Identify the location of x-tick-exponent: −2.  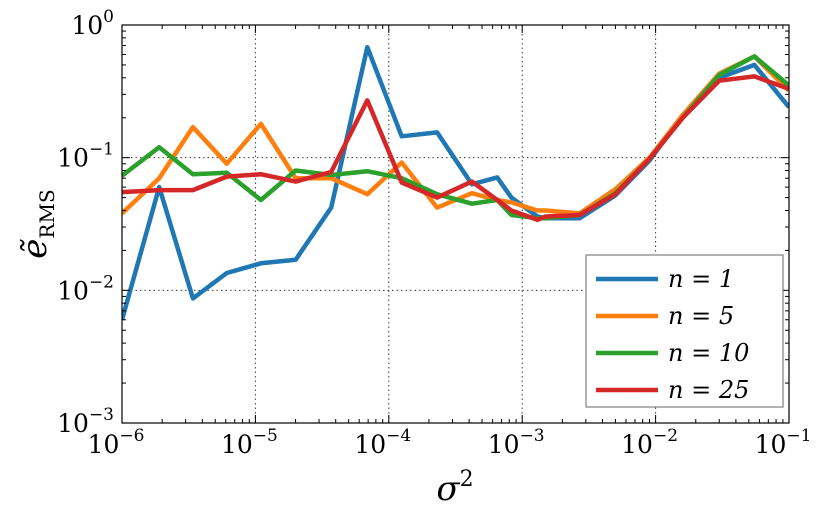
(665, 436).